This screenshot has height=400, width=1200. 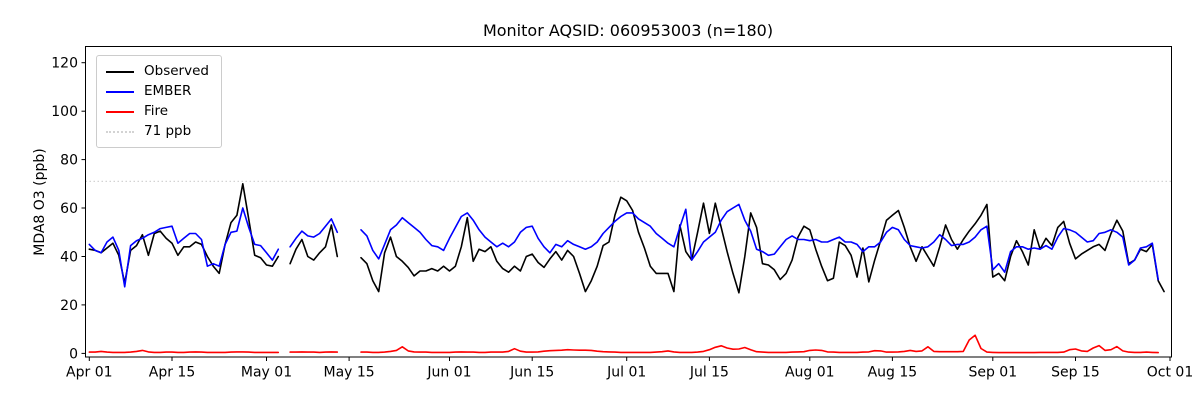 What do you see at coordinates (64, 64) in the screenshot?
I see `y-tick-label: 120` at bounding box center [64, 64].